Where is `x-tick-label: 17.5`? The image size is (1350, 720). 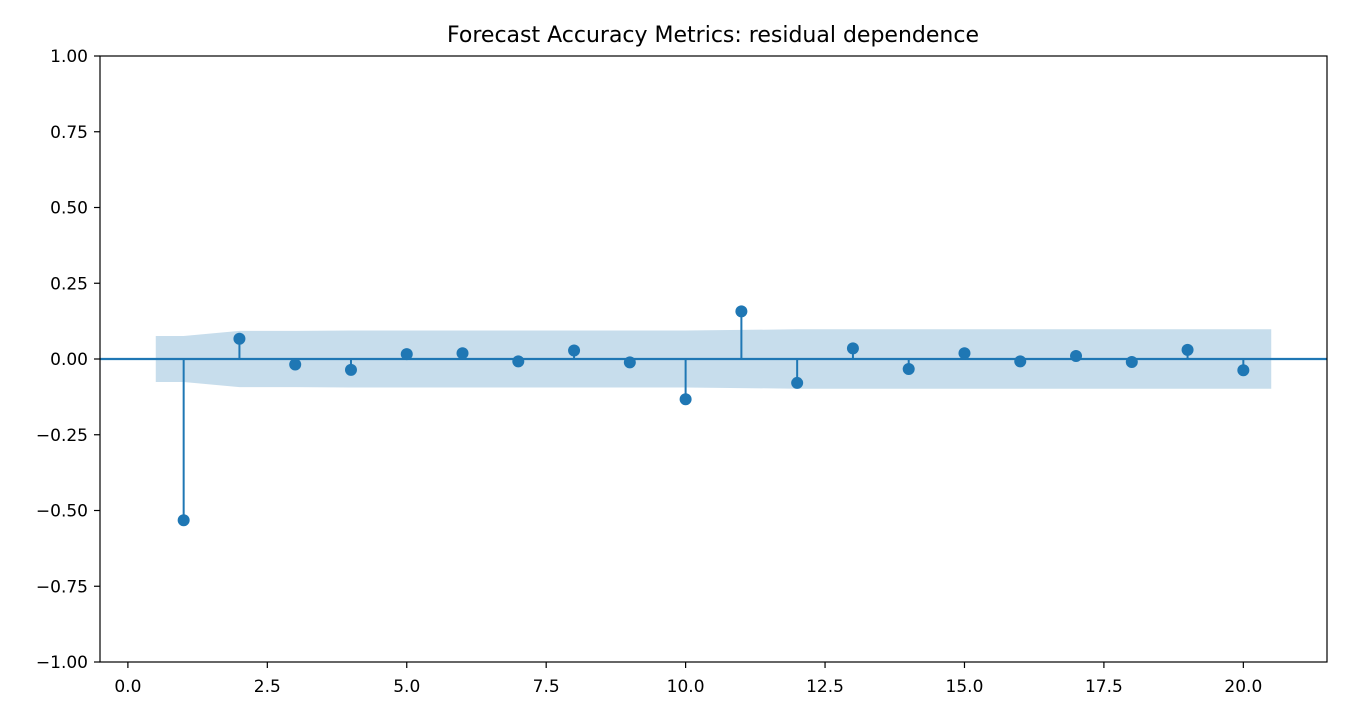
x-tick-label: 17.5 is located at coordinates (1104, 687).